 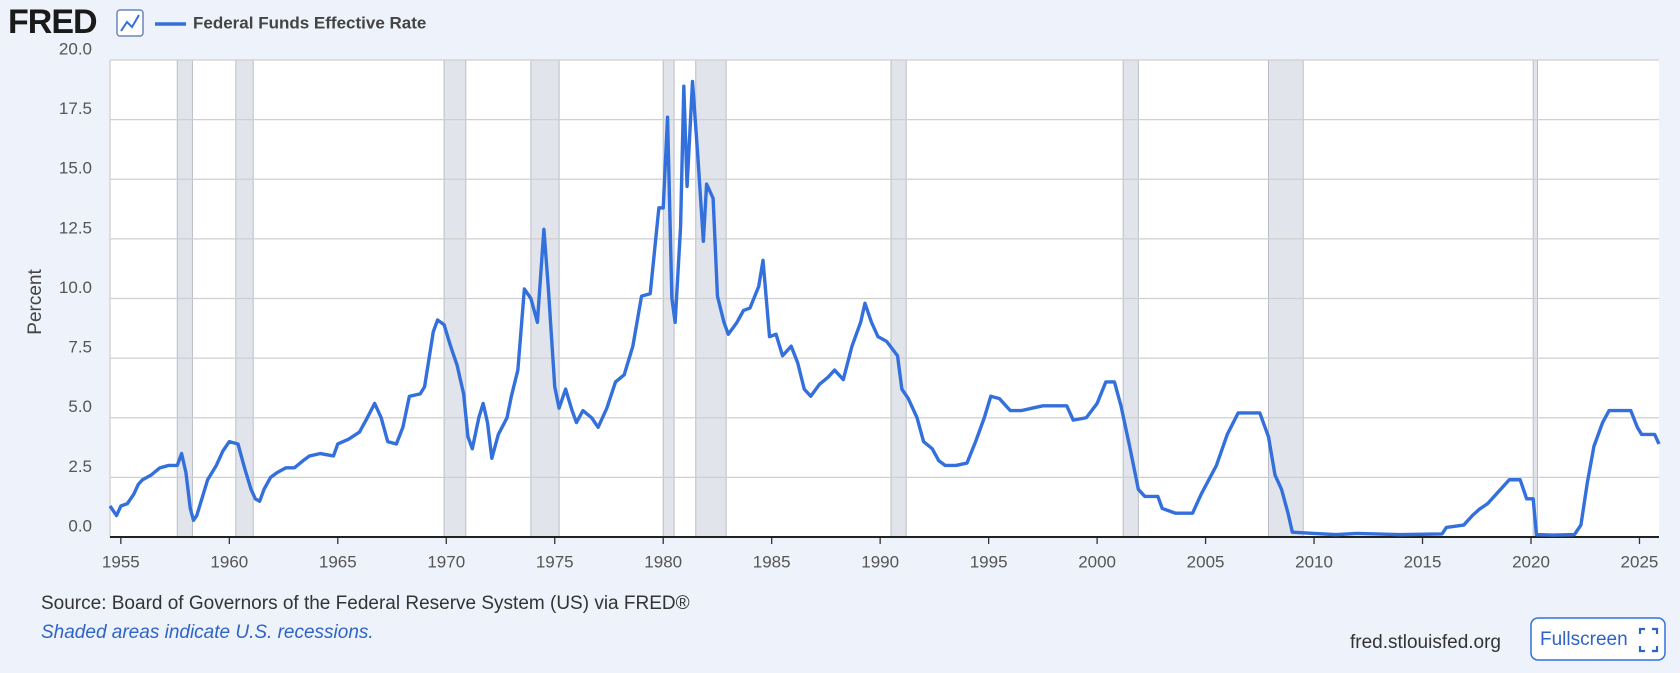 What do you see at coordinates (229, 561) in the screenshot?
I see `x-tick-label: 1960` at bounding box center [229, 561].